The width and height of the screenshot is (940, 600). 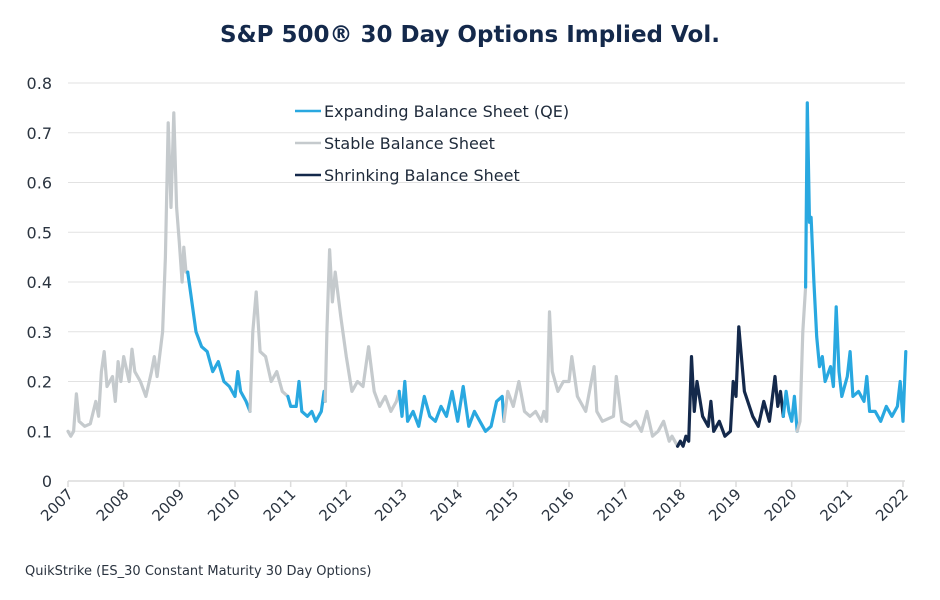 What do you see at coordinates (39, 332) in the screenshot?
I see `y-tick-label: 0.3` at bounding box center [39, 332].